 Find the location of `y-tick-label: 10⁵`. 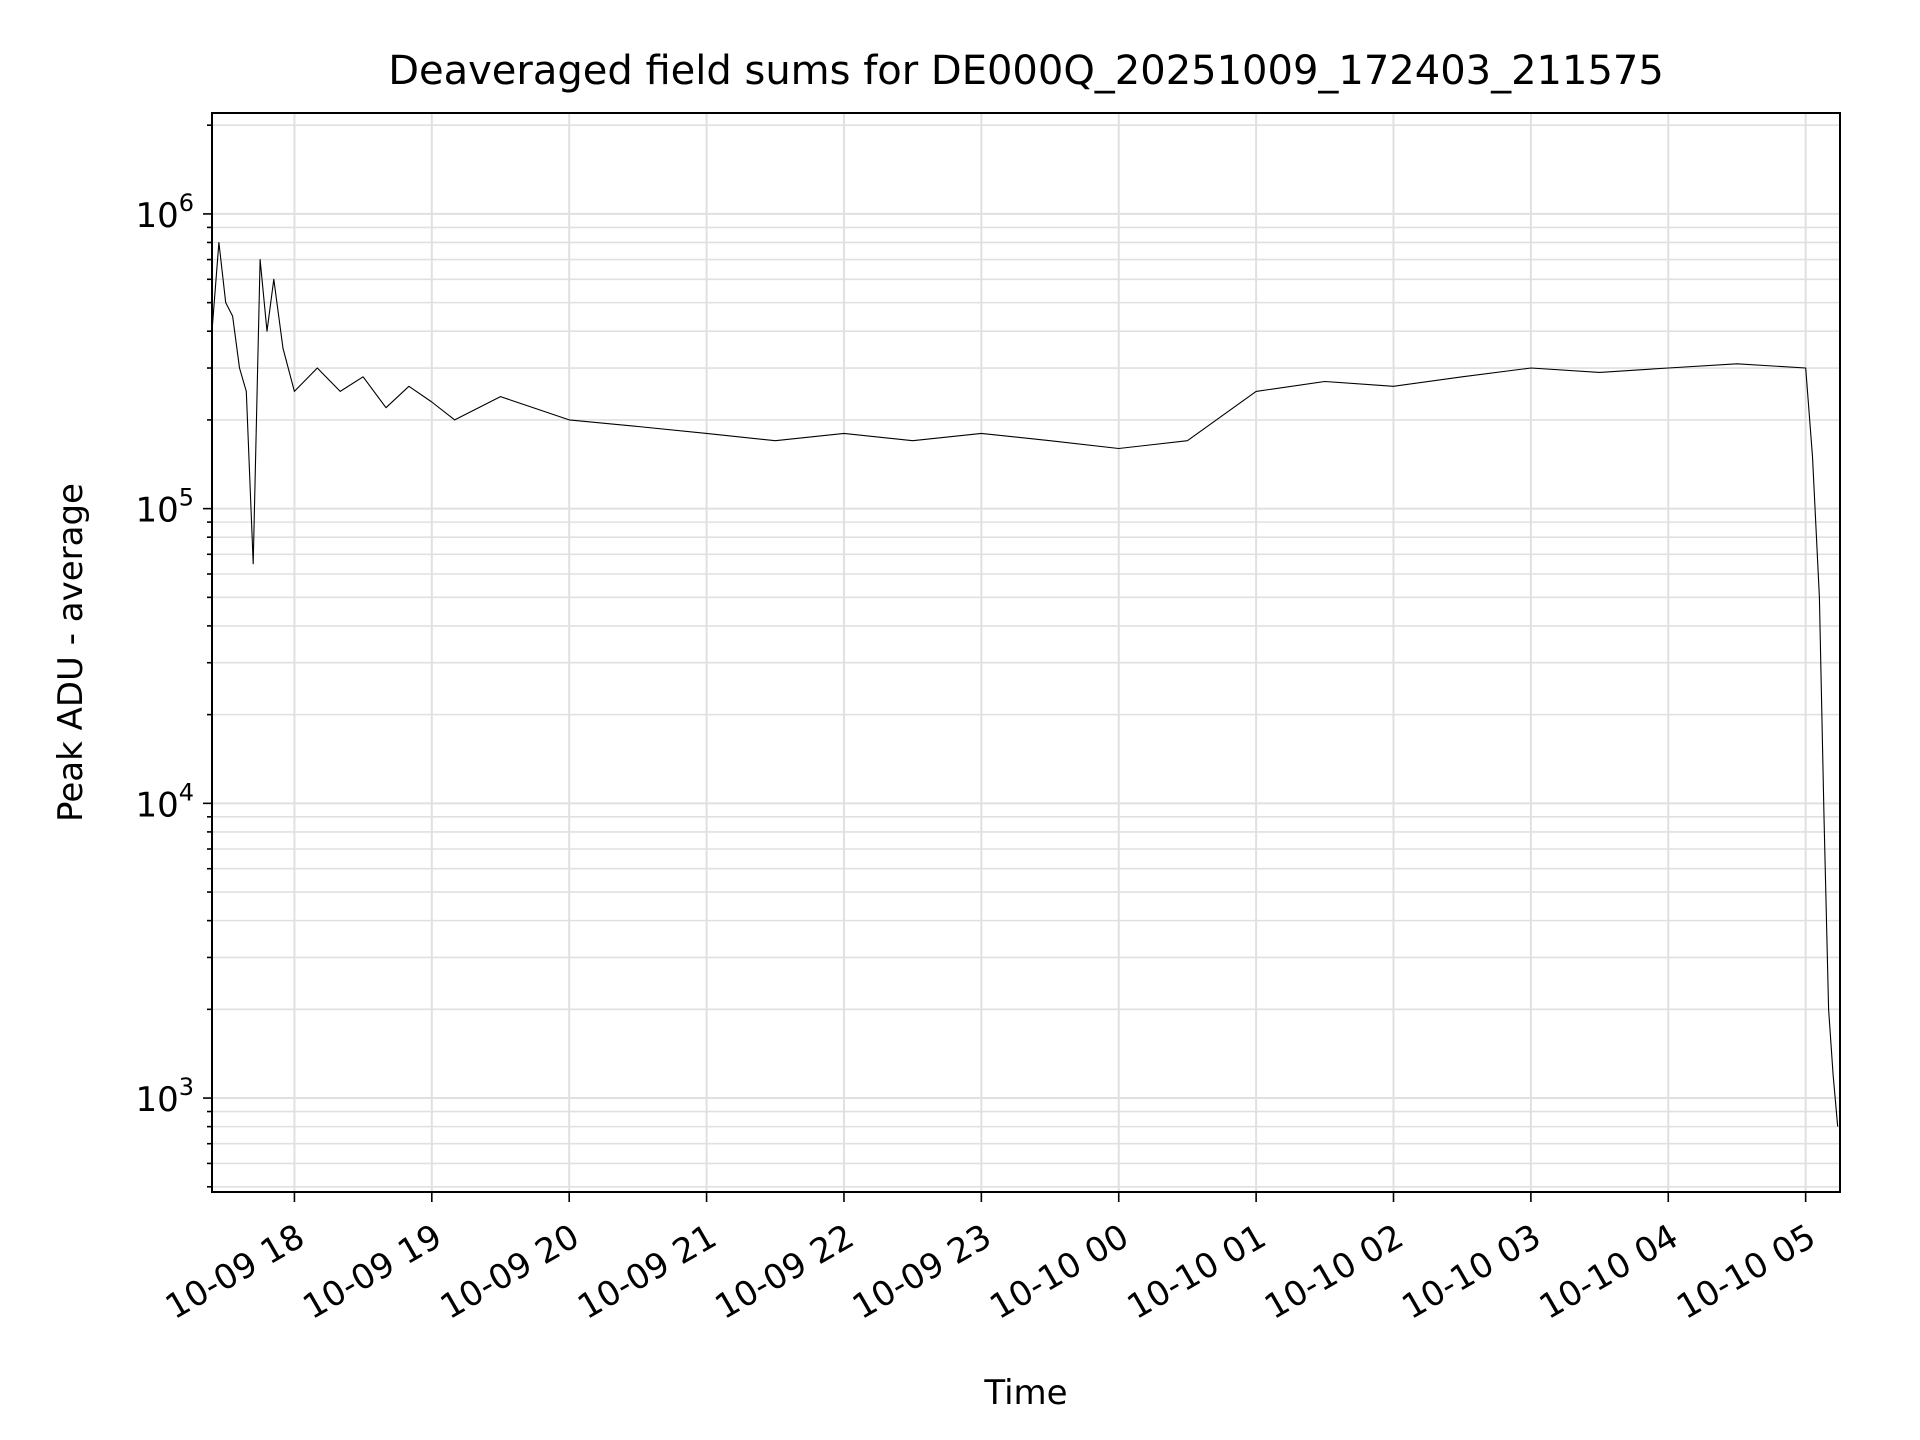

y-tick-label: 10⁵ is located at coordinates (164, 507).